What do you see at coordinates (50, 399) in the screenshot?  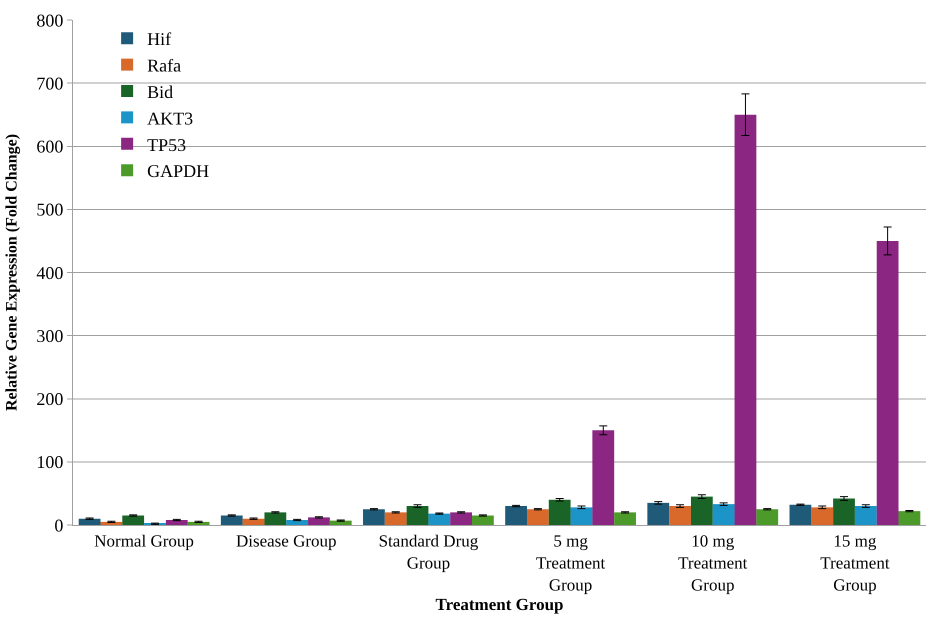 I see `y-tick-label: 200` at bounding box center [50, 399].